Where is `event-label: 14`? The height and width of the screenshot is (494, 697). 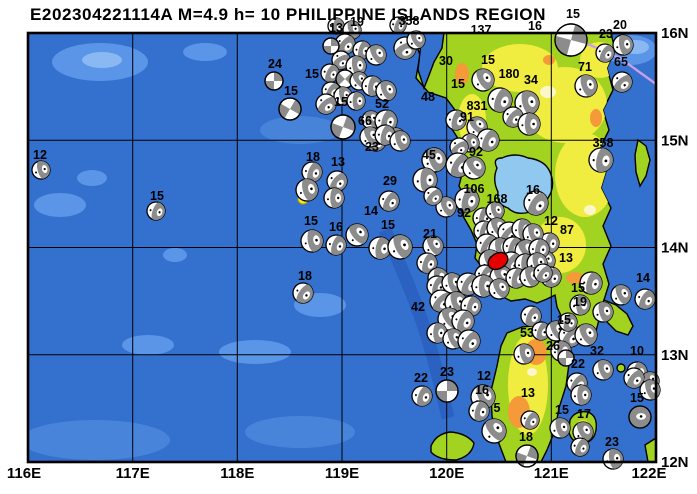
event-label: 14 is located at coordinates (643, 278).